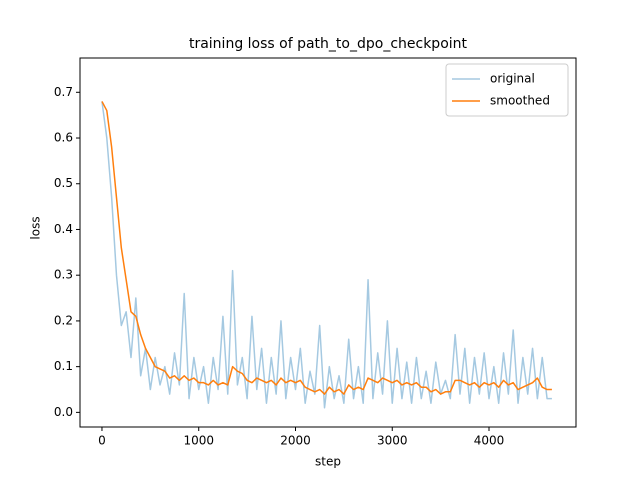 Image resolution: width=640 pixels, height=480 pixels. What do you see at coordinates (102, 441) in the screenshot?
I see `x-tick-label: 0` at bounding box center [102, 441].